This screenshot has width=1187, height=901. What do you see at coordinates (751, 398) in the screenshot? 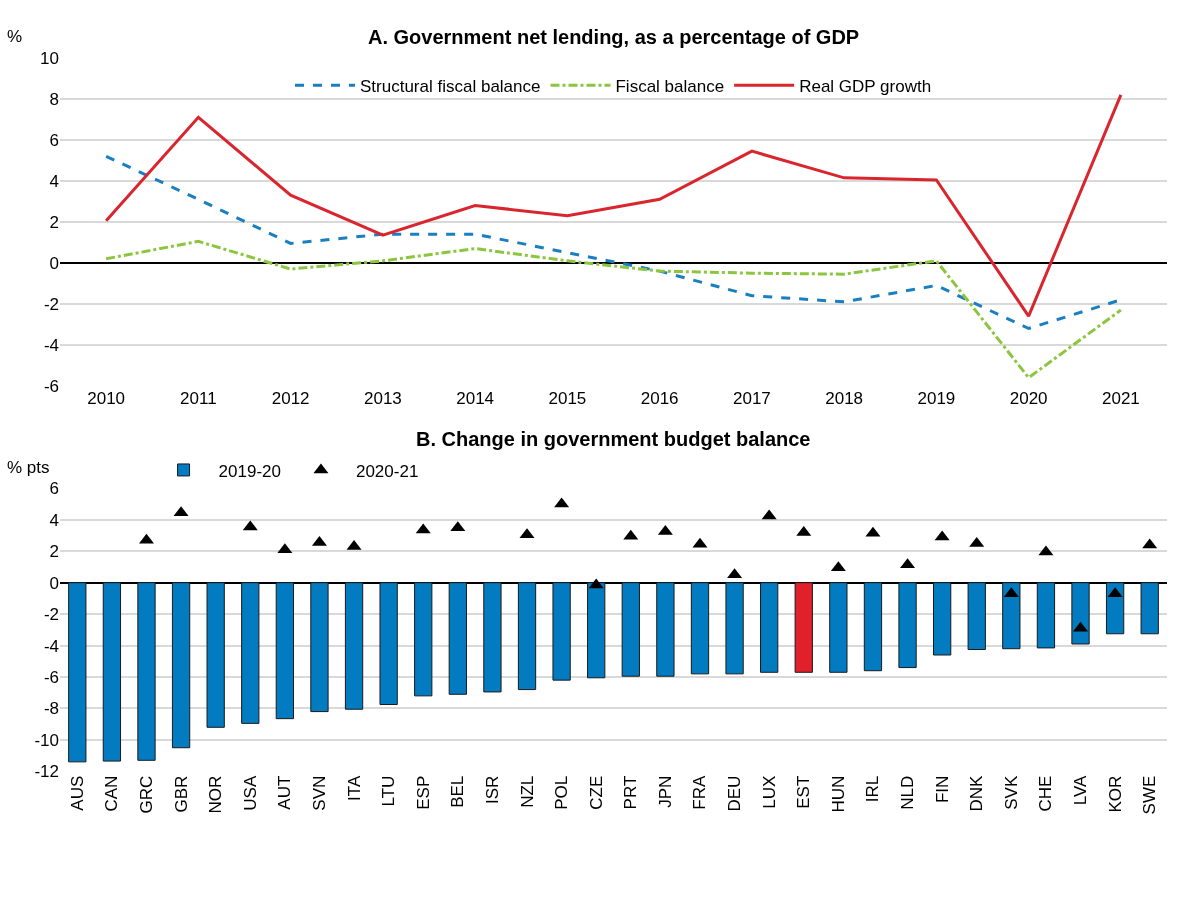
I see `x-tick-label: 2017` at bounding box center [751, 398].